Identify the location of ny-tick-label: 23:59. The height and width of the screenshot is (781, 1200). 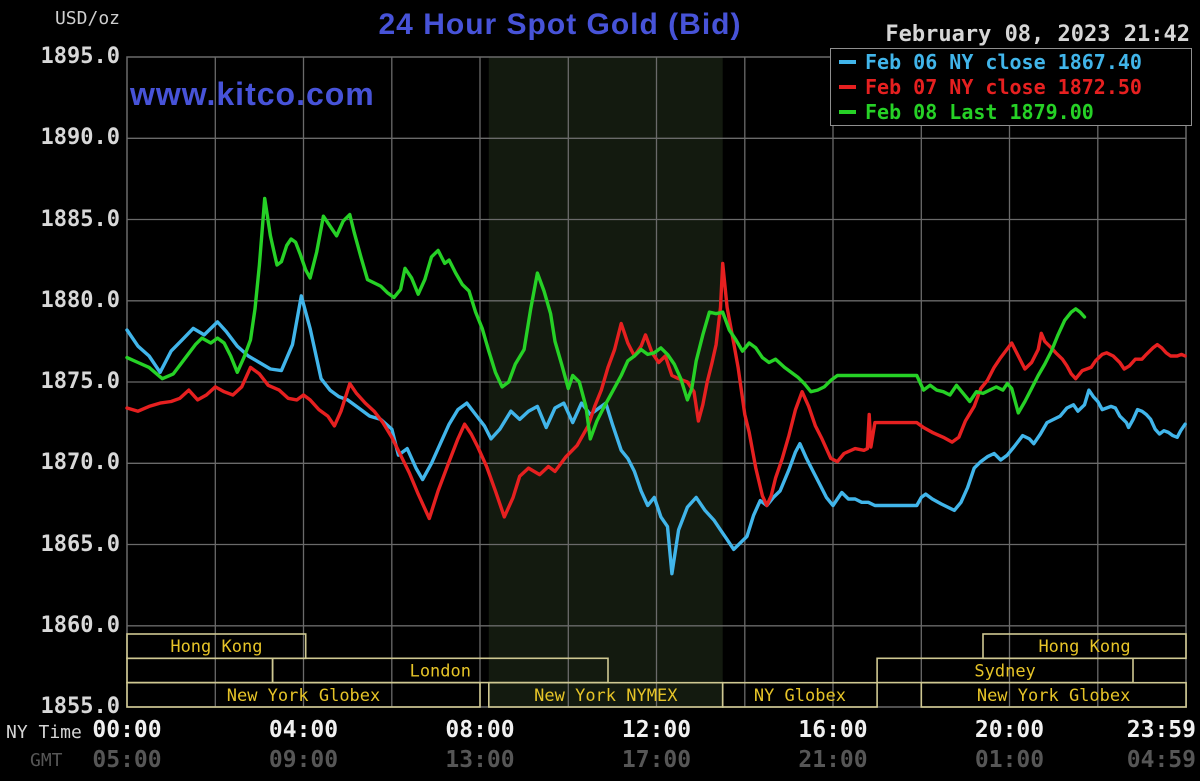
(1161, 730).